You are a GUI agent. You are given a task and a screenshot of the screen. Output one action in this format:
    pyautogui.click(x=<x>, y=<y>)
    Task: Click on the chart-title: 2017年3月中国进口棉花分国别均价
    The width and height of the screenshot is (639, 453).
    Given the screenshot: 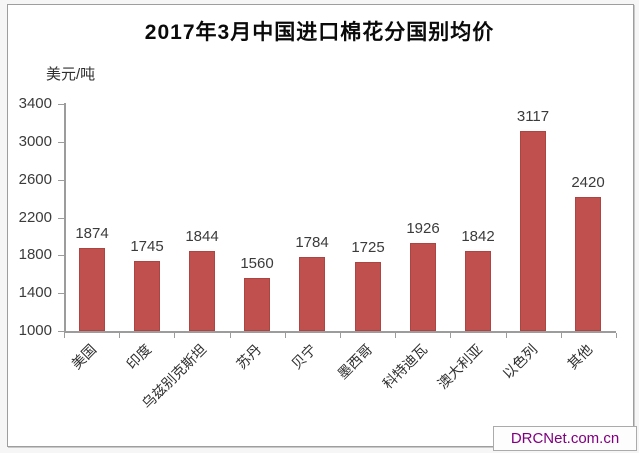 What is the action you would take?
    pyautogui.click(x=319, y=32)
    